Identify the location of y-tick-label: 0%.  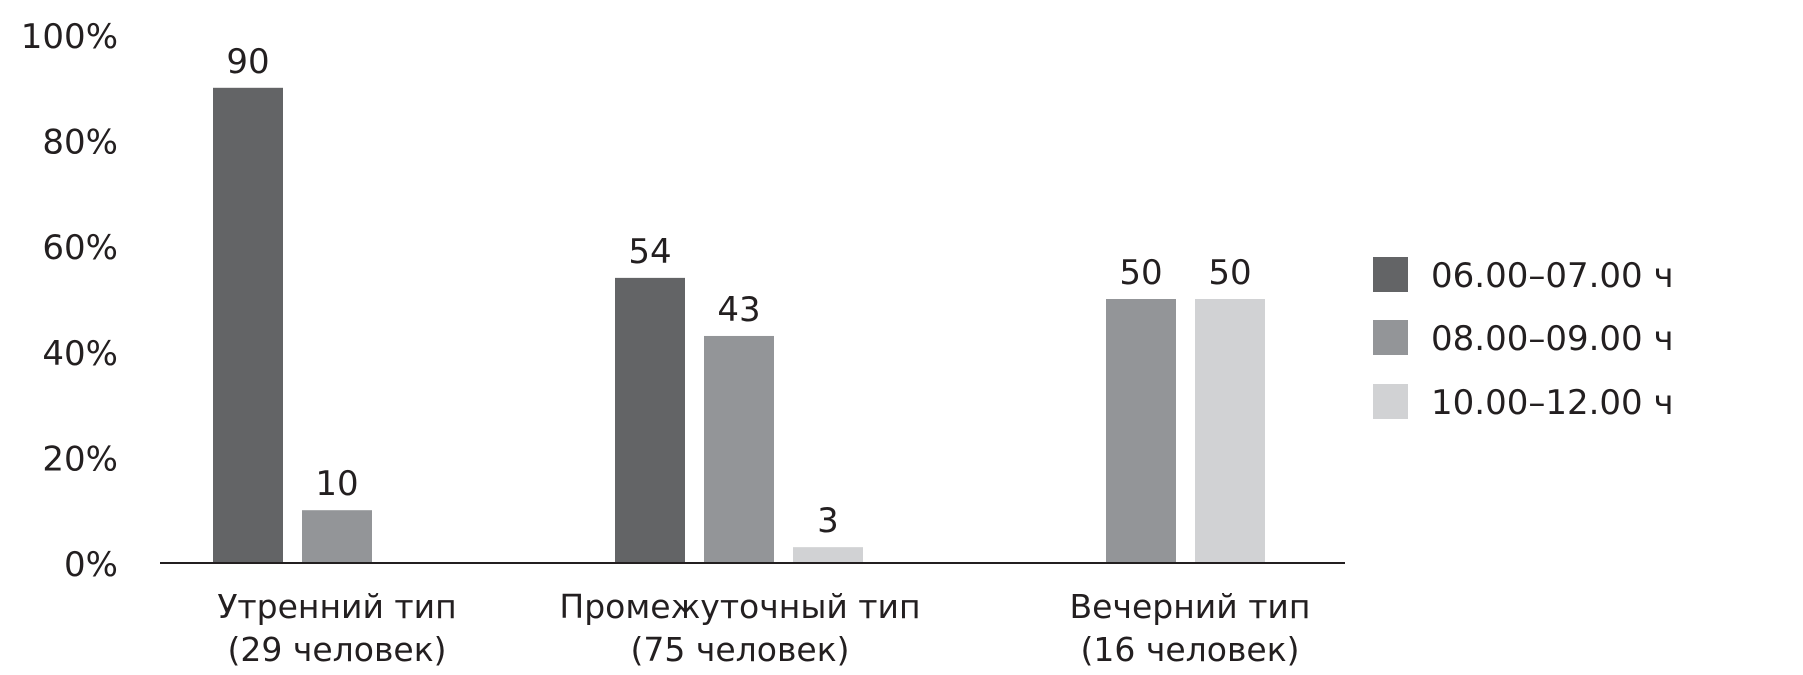
(91, 565).